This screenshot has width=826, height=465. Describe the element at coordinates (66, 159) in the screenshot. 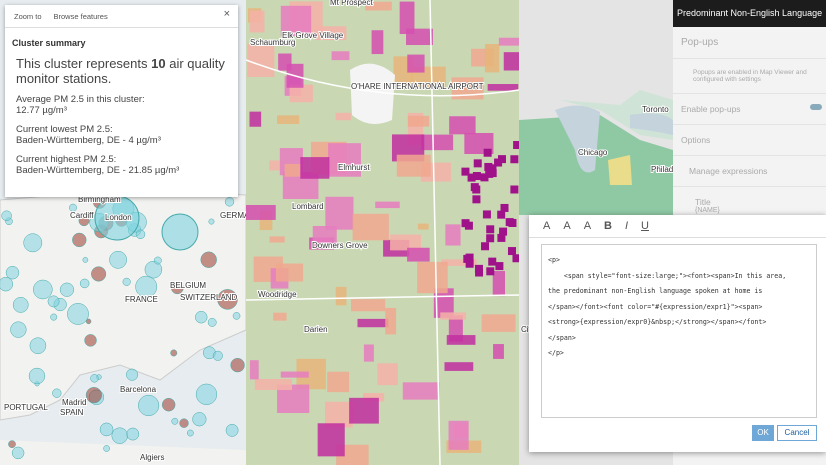

I see `label: Current highest PM 2.5:` at that location.